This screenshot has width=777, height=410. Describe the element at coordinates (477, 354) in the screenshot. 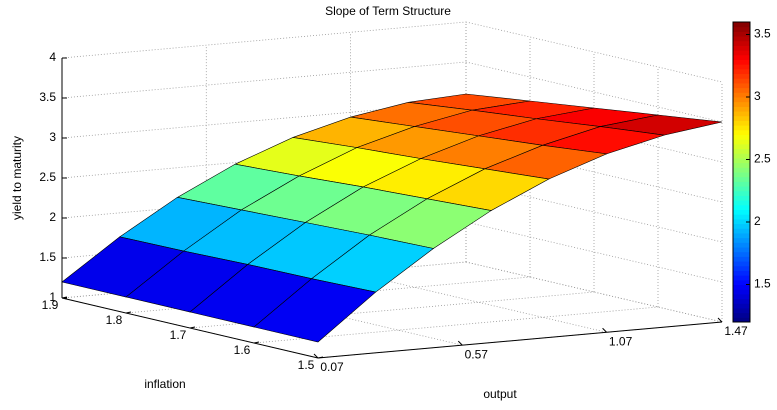

I see `x-tick-label: 0.57` at that location.